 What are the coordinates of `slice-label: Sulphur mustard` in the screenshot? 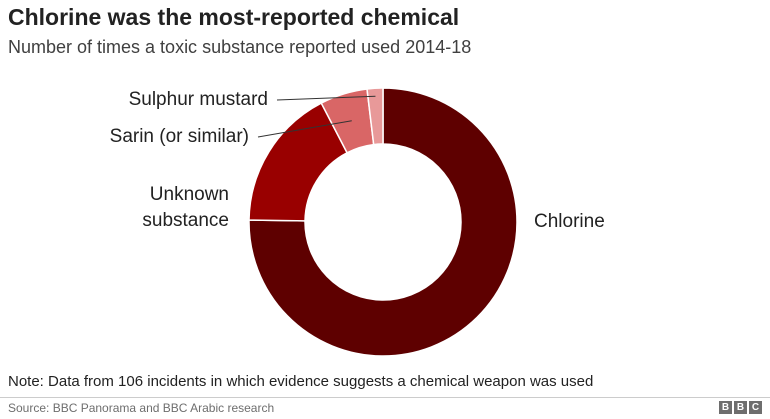 It's located at (198, 99).